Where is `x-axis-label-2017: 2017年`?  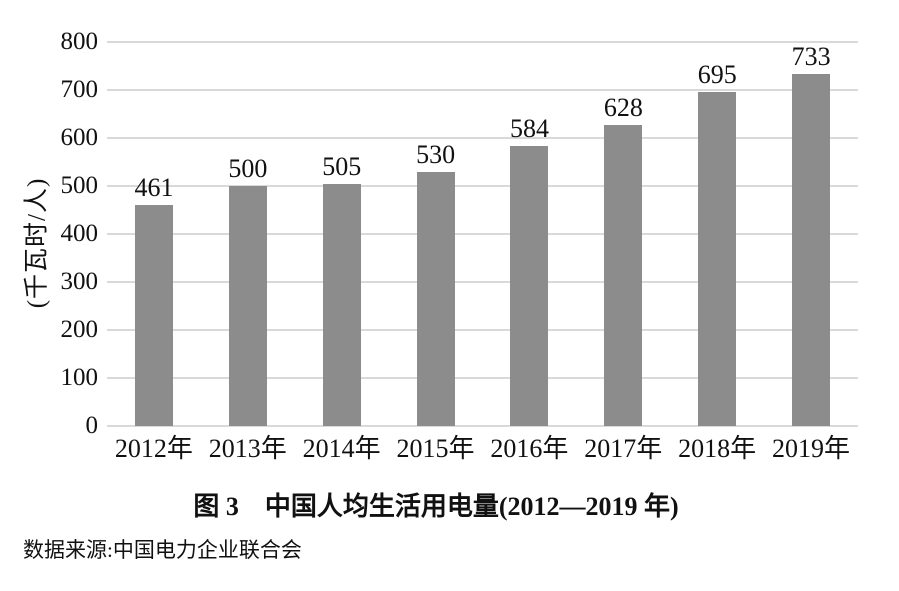 x-axis-label-2017: 2017年 is located at coordinates (623, 448).